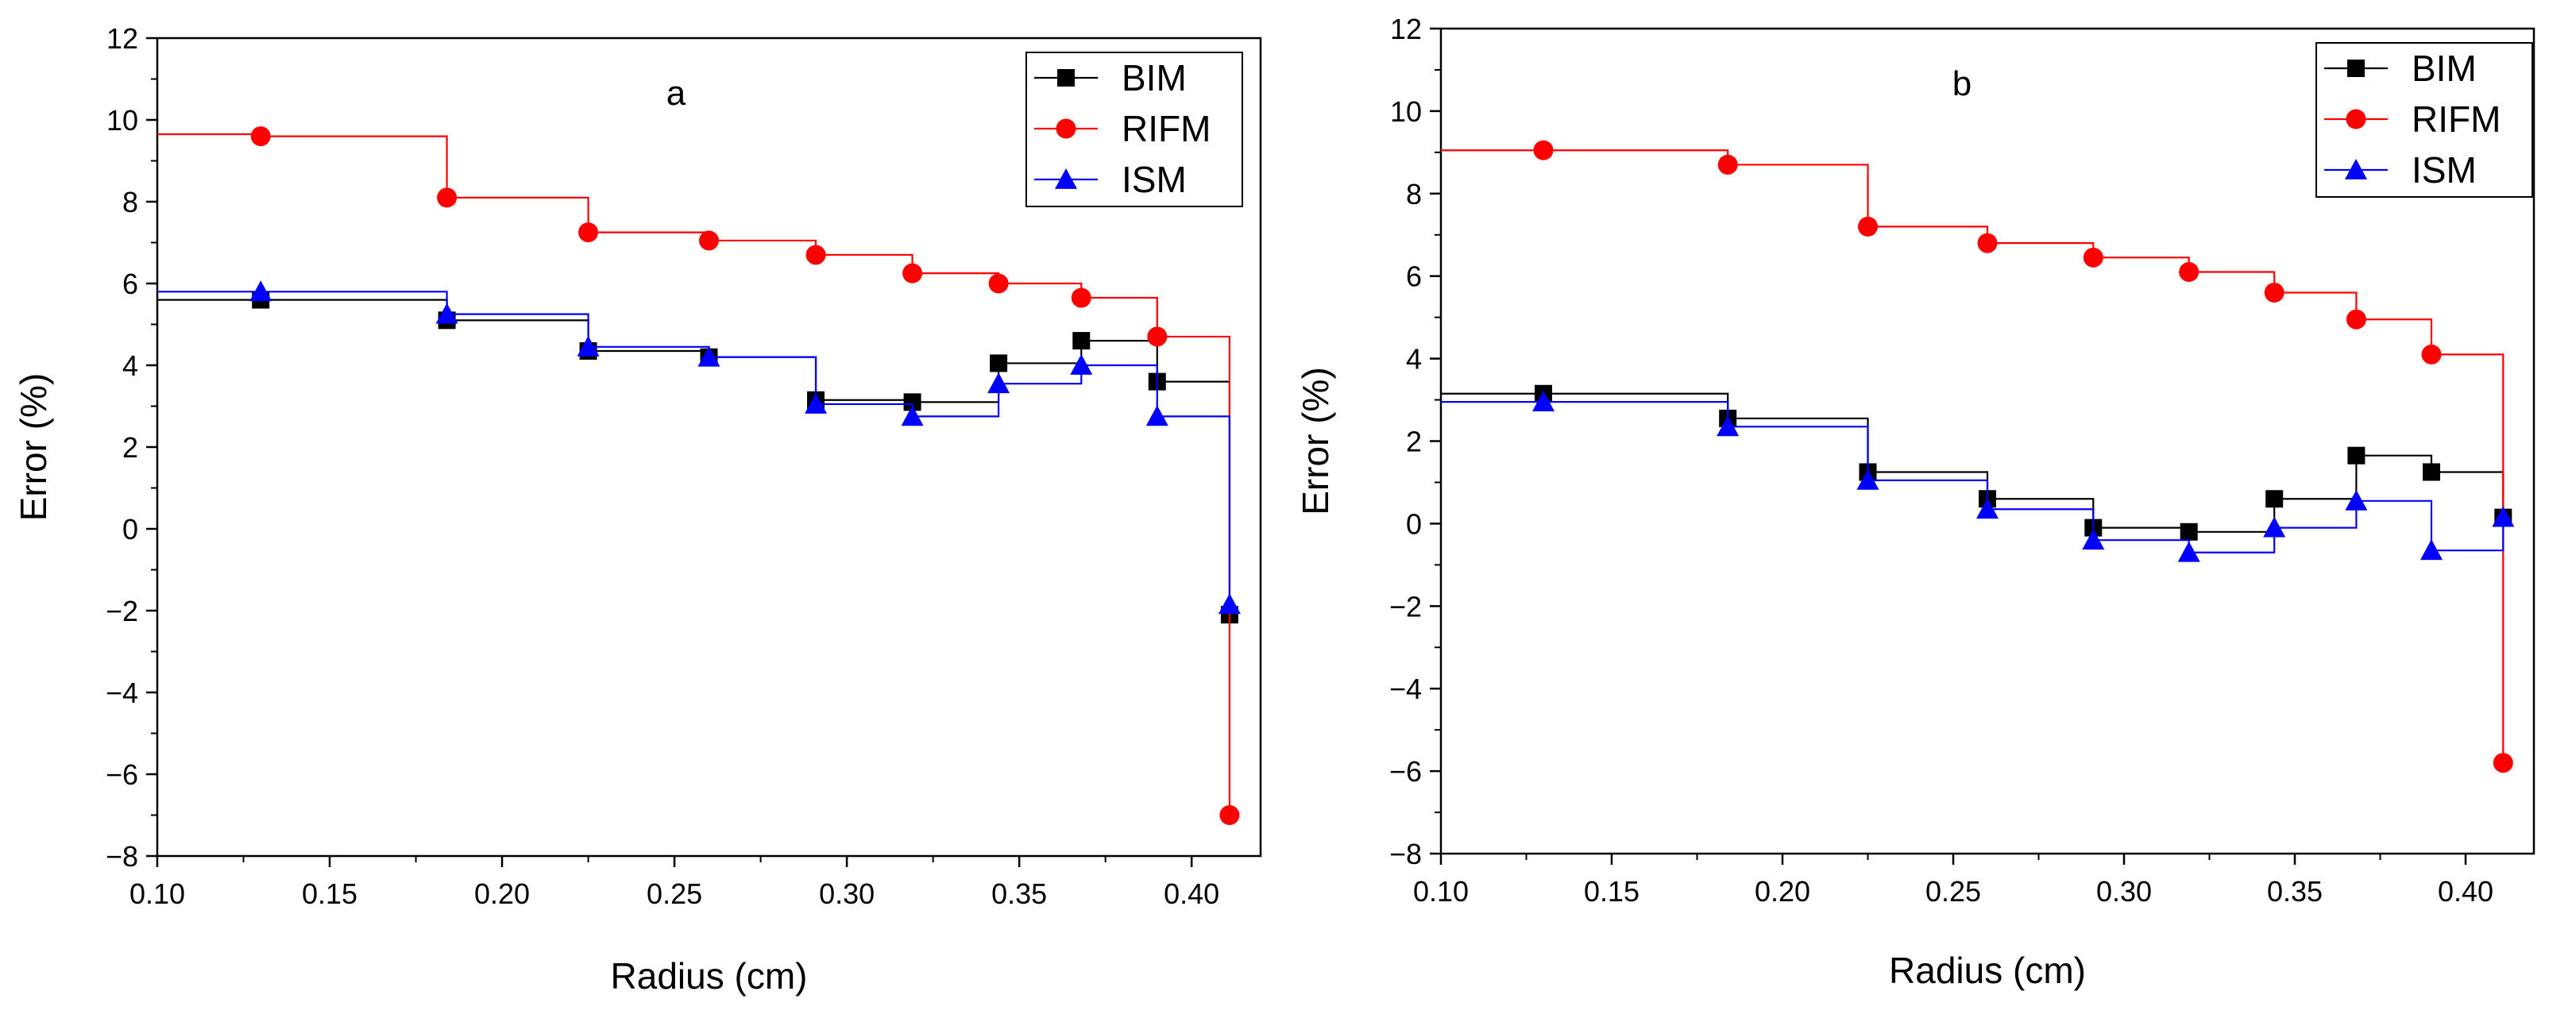 This screenshot has width=2576, height=1018. I want to click on panel-label: a, so click(676, 93).